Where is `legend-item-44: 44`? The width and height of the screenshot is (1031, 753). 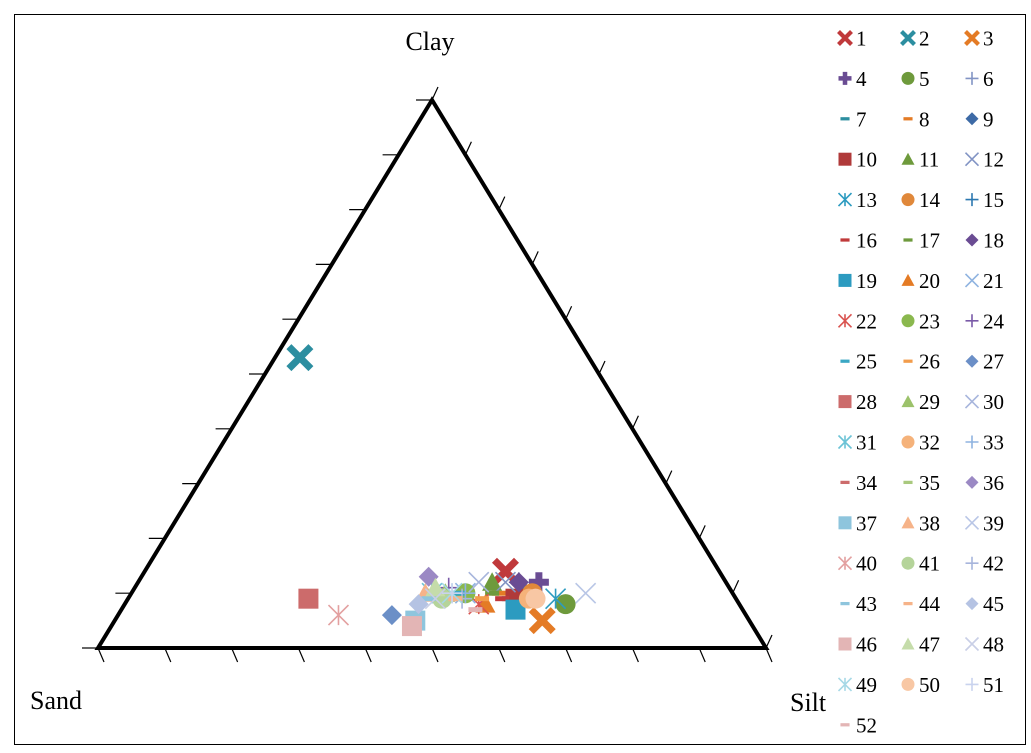 legend-item-44: 44 is located at coordinates (922, 604).